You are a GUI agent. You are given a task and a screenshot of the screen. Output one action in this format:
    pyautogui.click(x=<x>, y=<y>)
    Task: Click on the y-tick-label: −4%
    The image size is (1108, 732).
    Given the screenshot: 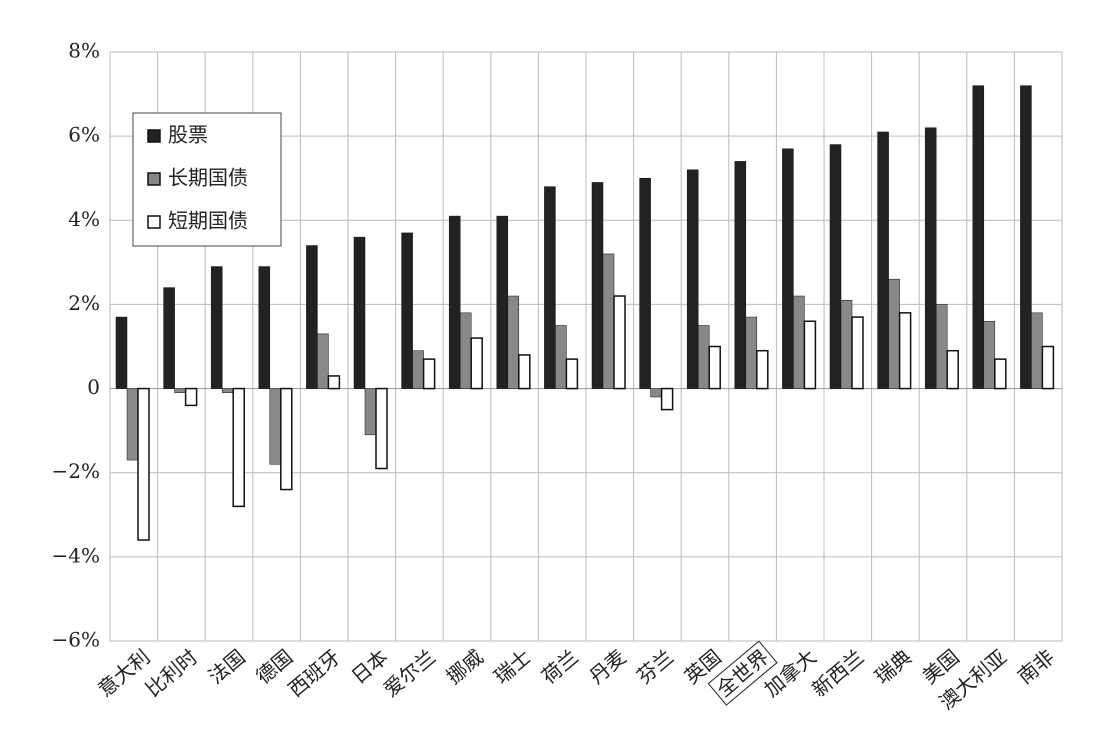 What is the action you would take?
    pyautogui.click(x=76, y=555)
    